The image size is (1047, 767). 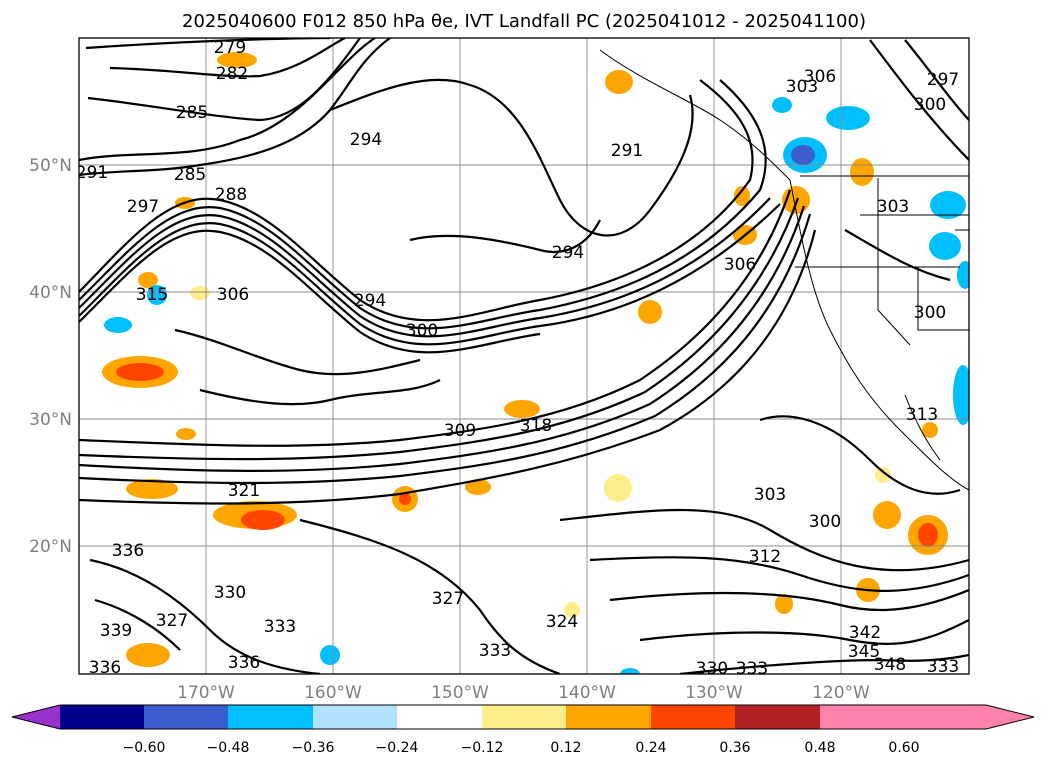 What do you see at coordinates (890, 665) in the screenshot?
I see `contour-label: 348` at bounding box center [890, 665].